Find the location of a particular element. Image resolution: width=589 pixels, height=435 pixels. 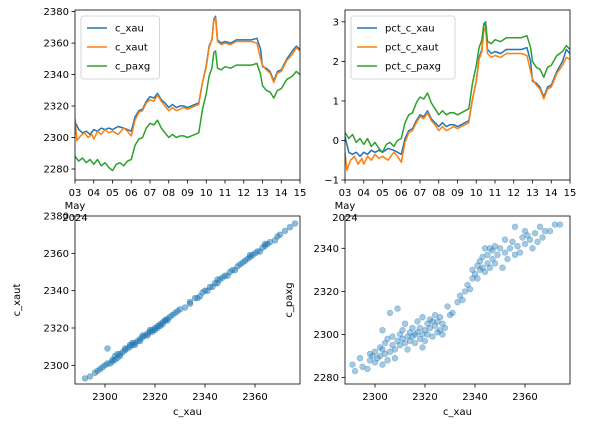

x-tick-label: 05 is located at coordinates (112, 193).